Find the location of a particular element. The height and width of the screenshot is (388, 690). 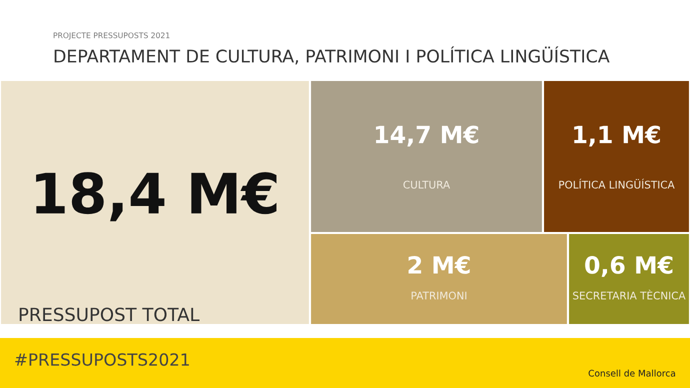

text: Consell de Mallorca is located at coordinates (632, 373).